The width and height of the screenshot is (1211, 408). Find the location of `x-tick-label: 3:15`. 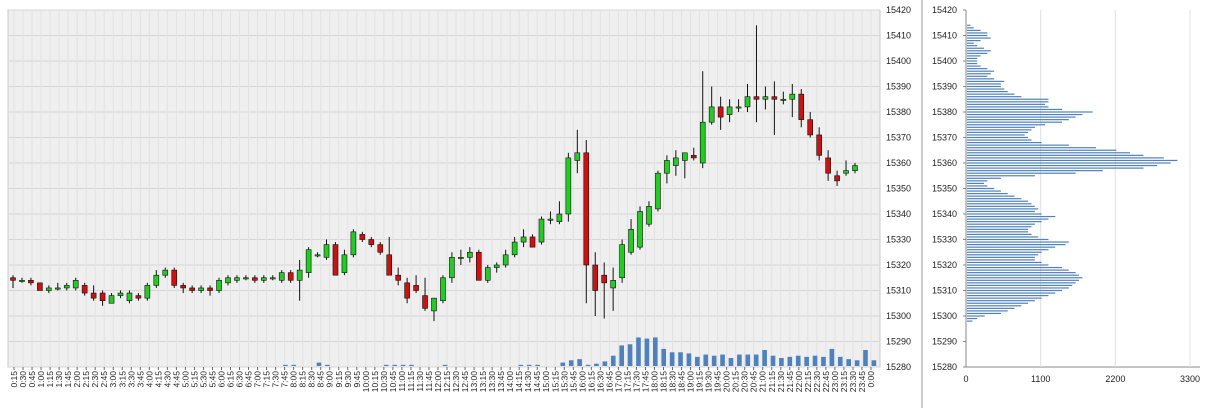

x-tick-label: 3:15 is located at coordinates (122, 379).